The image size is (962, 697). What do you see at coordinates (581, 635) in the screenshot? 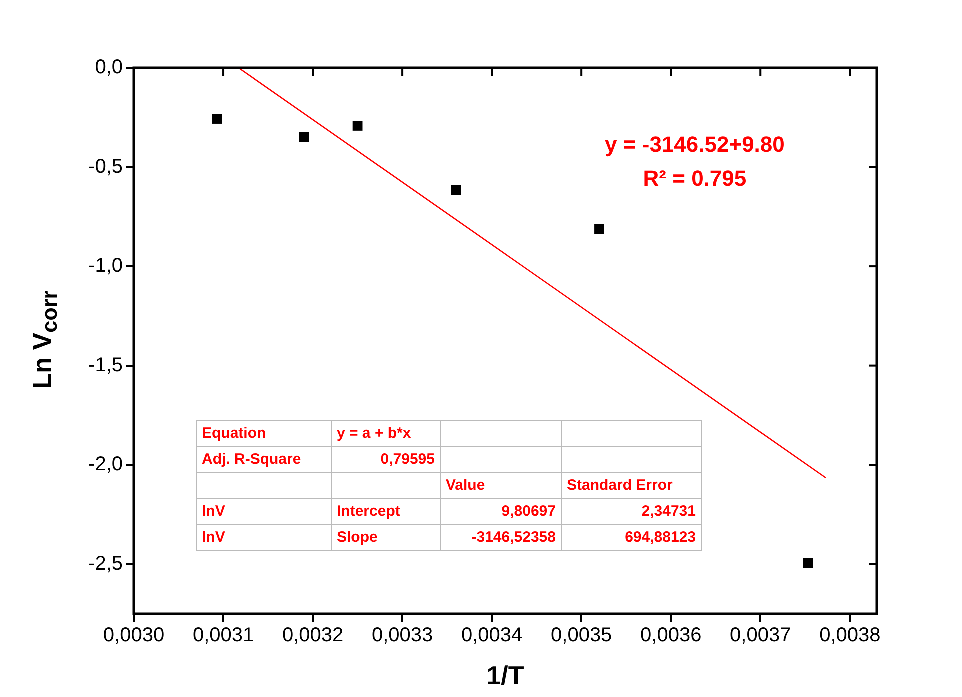
I see `x-tick-label: 0,0035` at bounding box center [581, 635].